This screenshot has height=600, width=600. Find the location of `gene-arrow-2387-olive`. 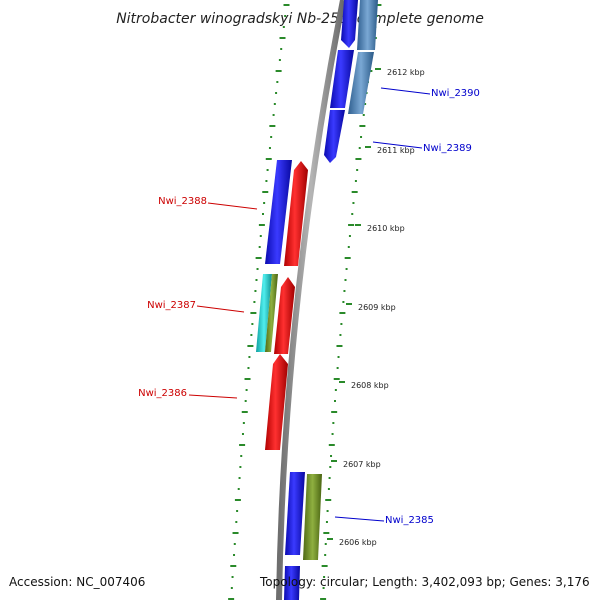

gene-arrow-2387-olive is located at coordinates (271, 313).